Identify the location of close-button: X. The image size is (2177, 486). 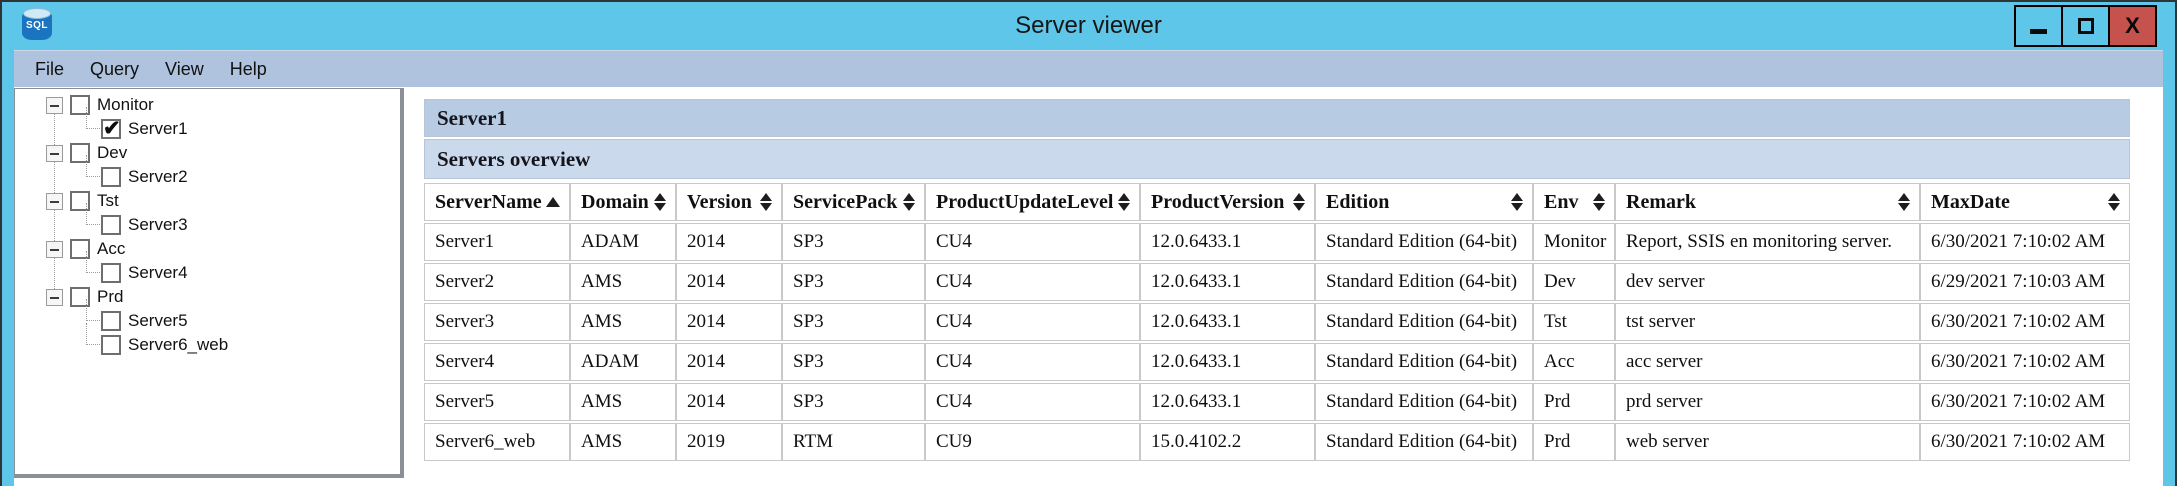
(2132, 26).